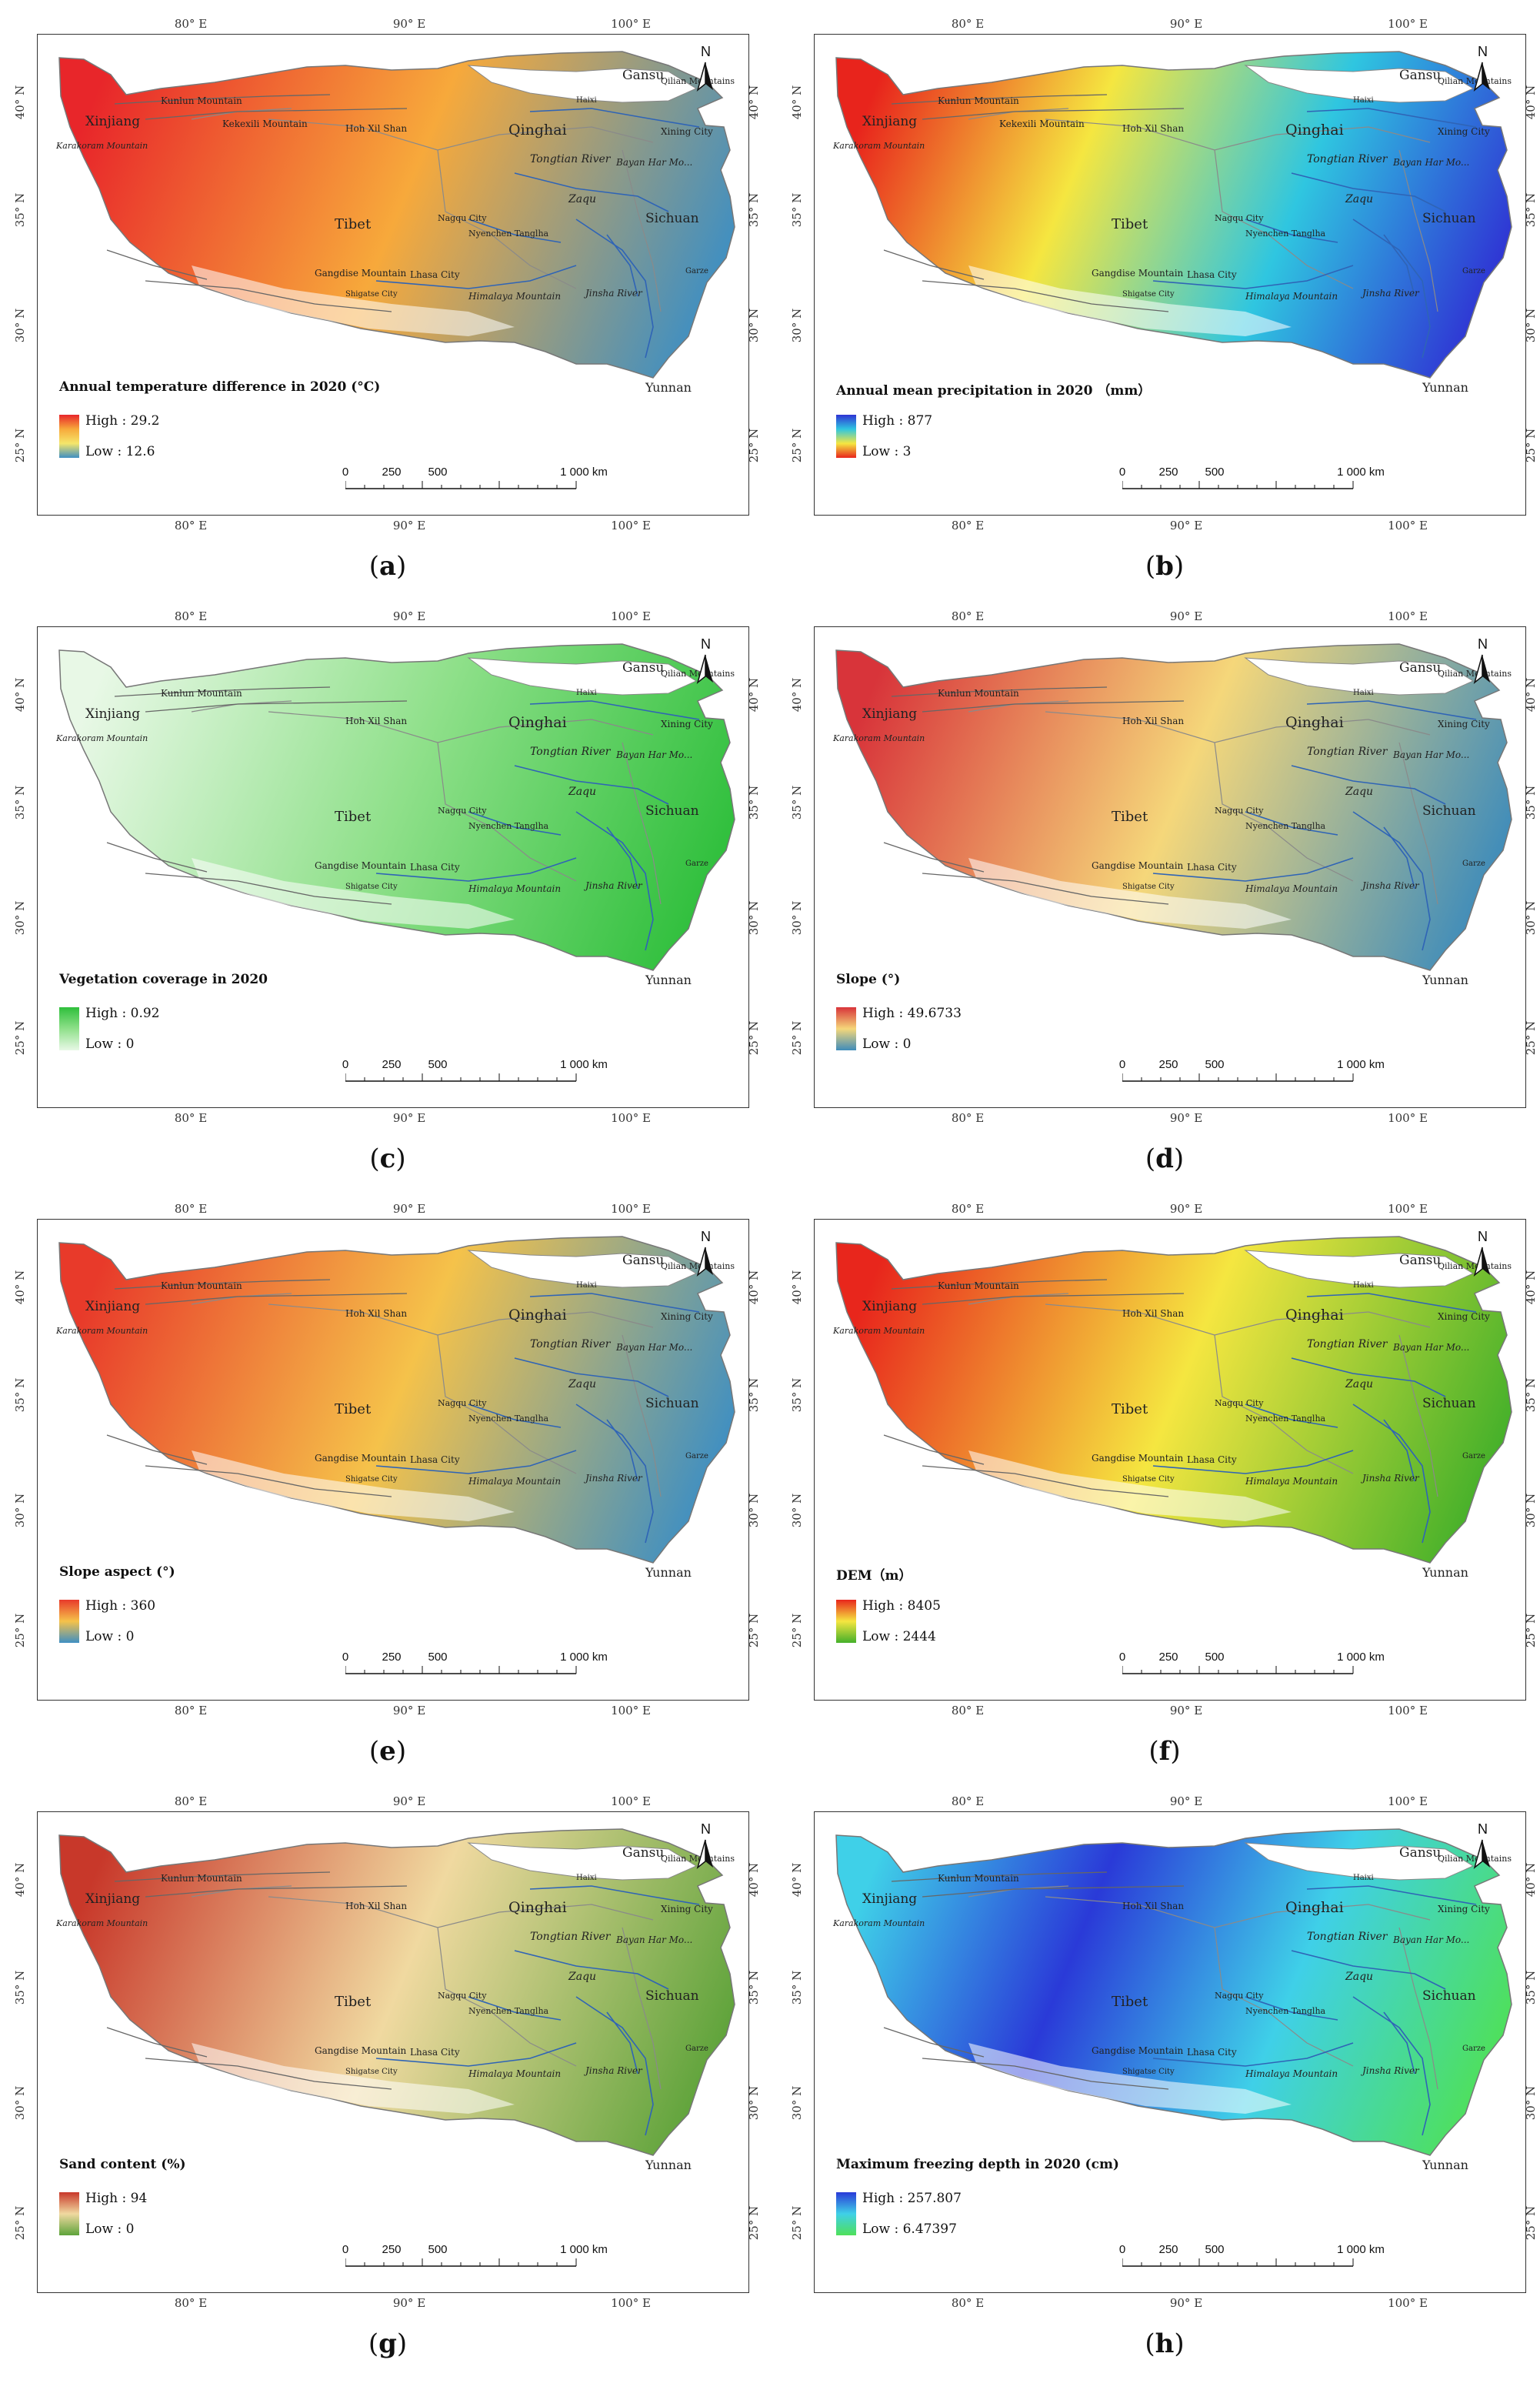 Image resolution: width=1540 pixels, height=2390 pixels. I want to click on scale-label: 250, so click(392, 1064).